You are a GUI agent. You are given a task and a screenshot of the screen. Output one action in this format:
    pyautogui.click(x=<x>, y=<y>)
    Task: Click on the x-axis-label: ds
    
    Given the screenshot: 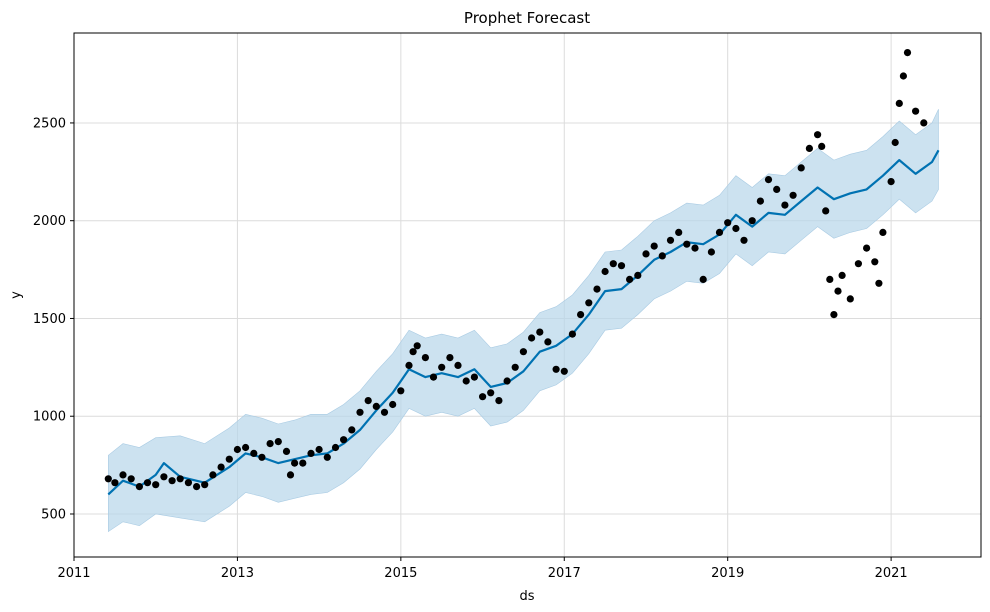 What is the action you would take?
    pyautogui.click(x=526, y=596)
    